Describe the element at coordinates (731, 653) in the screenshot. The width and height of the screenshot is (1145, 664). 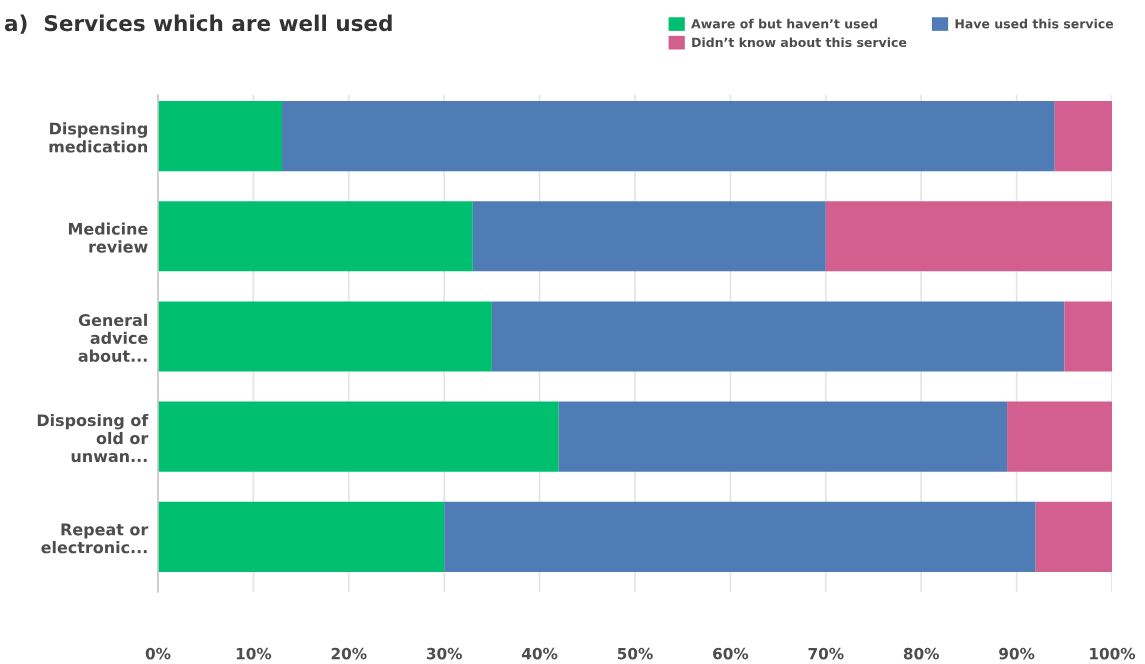
I see `x-tick-label: 60%` at that location.